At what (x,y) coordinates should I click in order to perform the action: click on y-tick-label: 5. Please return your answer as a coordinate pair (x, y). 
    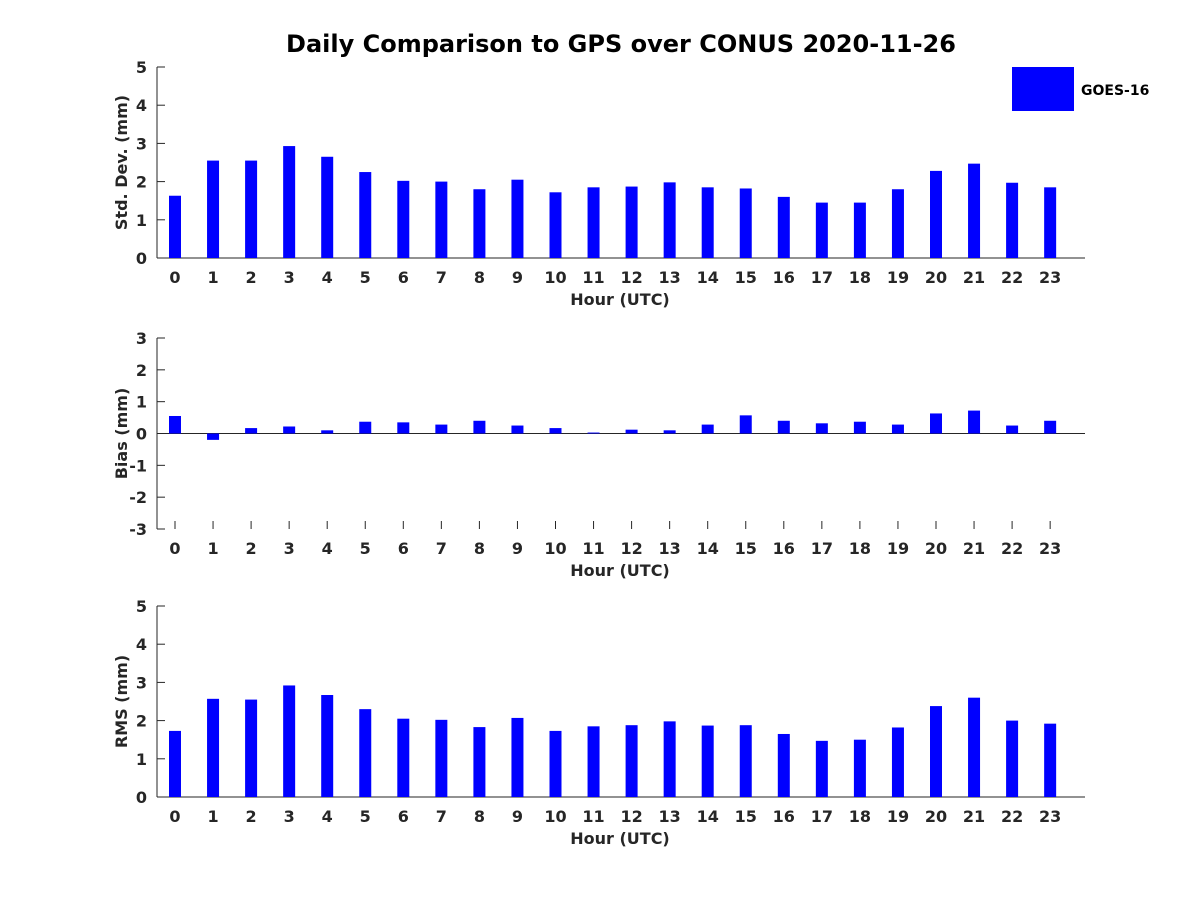
    Looking at the image, I should click on (141, 606).